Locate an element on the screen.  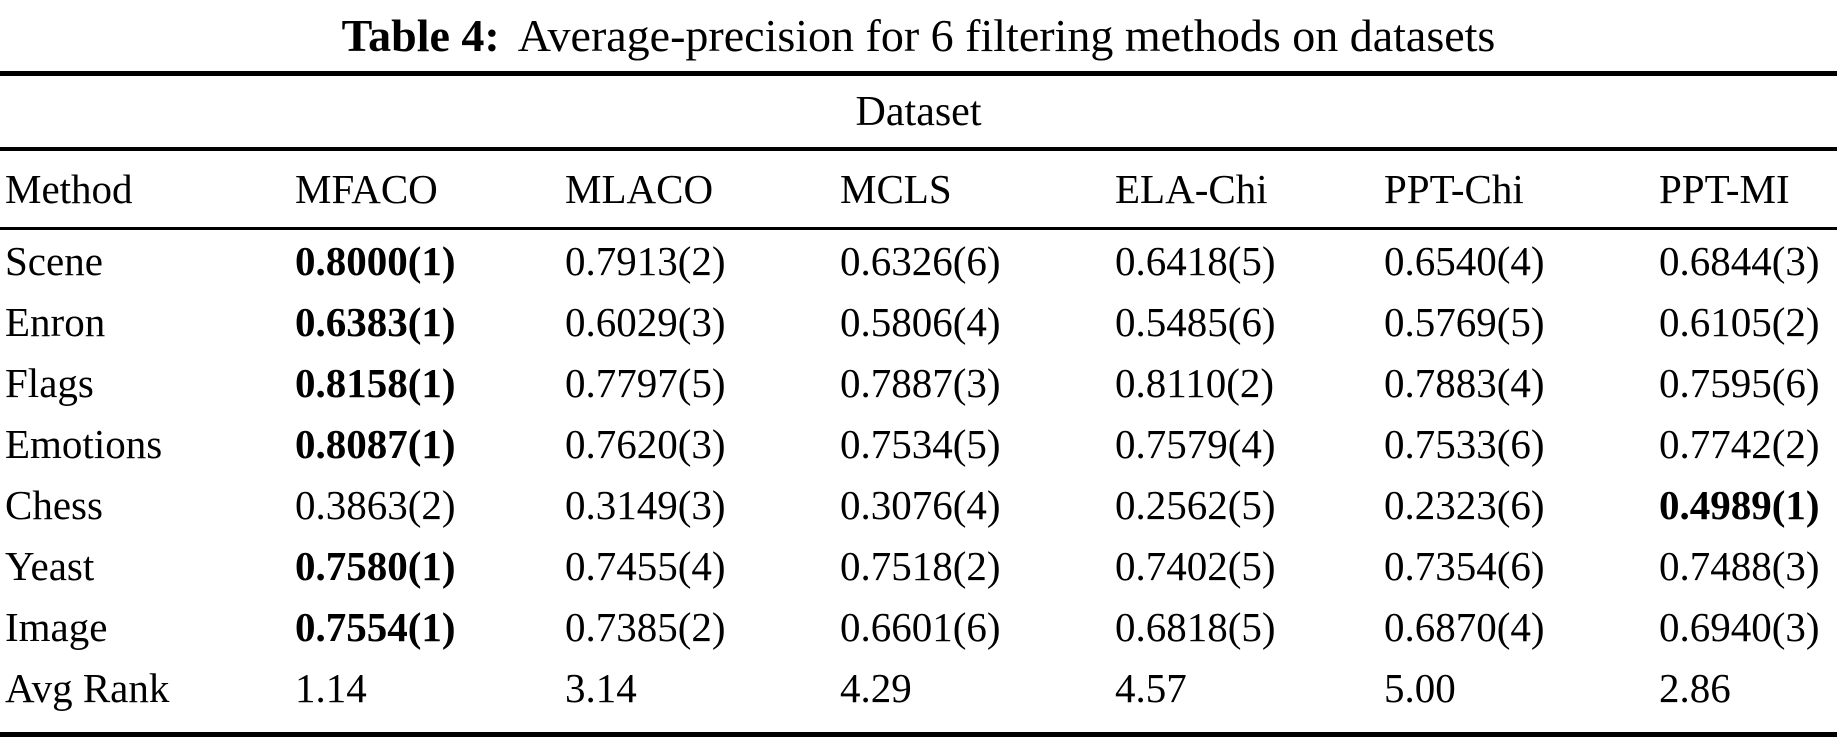
value-cell: 0.3076(4) is located at coordinates (920, 504).